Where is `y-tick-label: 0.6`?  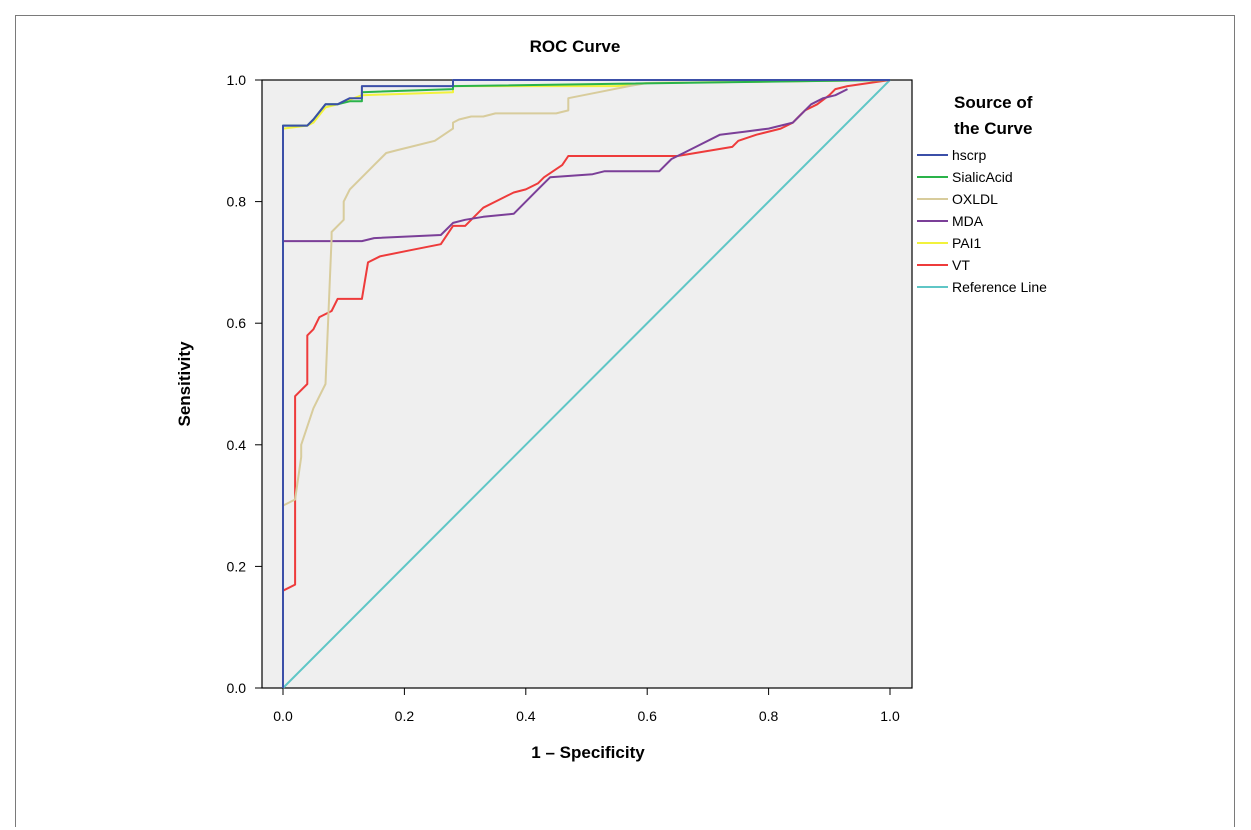 y-tick-label: 0.6 is located at coordinates (237, 323).